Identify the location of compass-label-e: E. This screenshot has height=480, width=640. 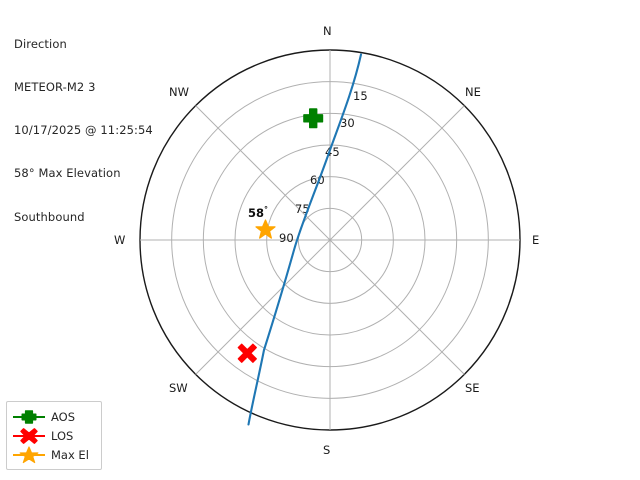
(536, 240).